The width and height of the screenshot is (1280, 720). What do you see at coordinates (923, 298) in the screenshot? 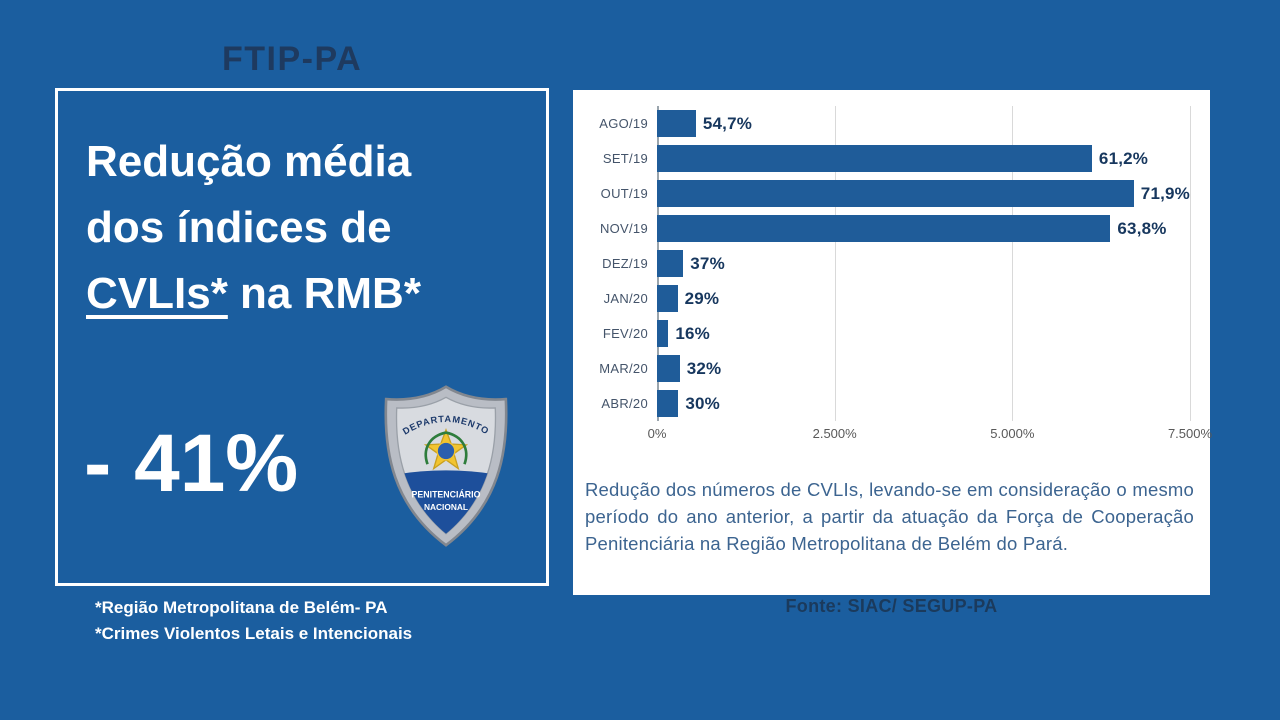
I see `bar-track: 29%` at bounding box center [923, 298].